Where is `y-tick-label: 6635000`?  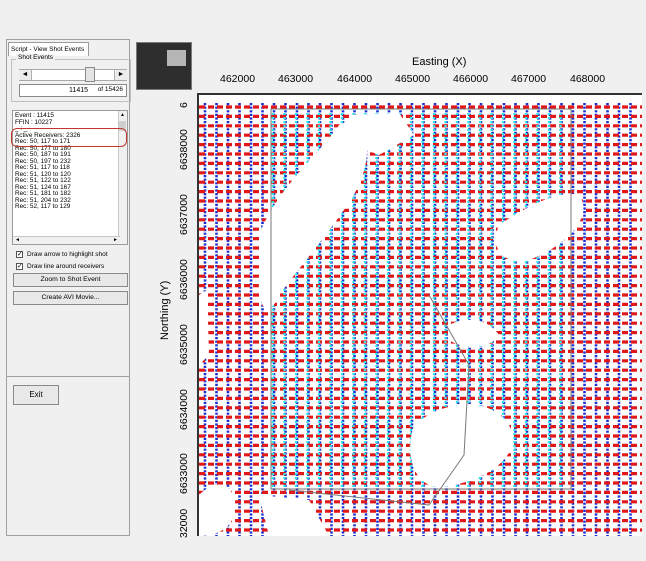 y-tick-label: 6635000 is located at coordinates (184, 344).